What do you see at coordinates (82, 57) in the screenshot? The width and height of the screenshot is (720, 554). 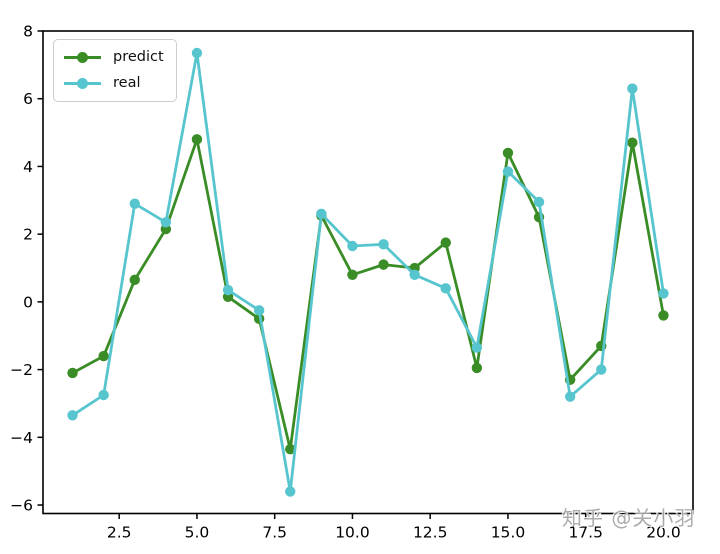 I see `legend-marker-predict` at bounding box center [82, 57].